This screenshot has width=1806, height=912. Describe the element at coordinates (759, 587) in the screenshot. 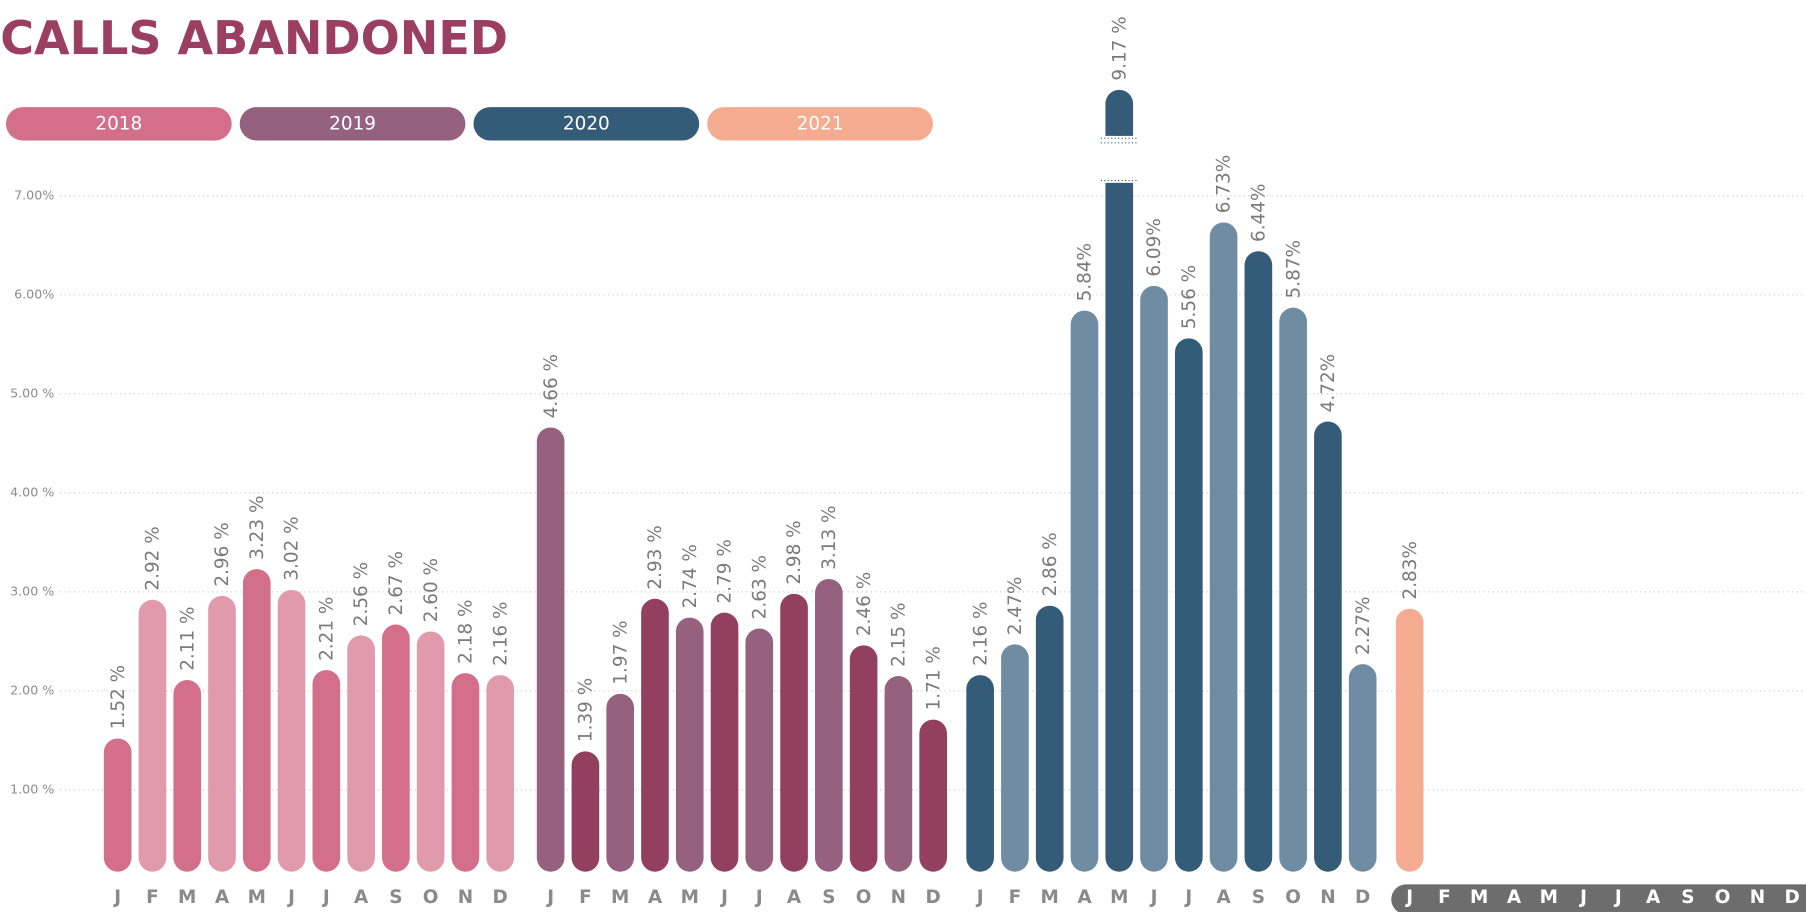

I see `value-label: 2.63 %` at that location.